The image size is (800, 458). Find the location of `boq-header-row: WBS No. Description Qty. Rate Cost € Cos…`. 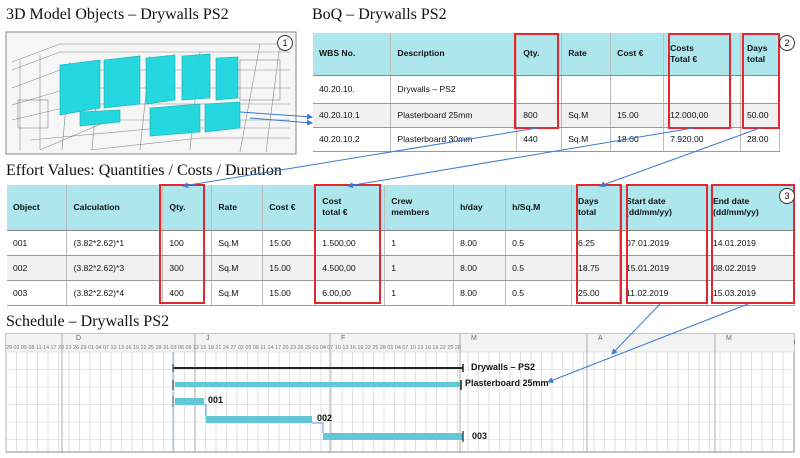

boq-header-row: WBS No. Description Qty. Rate Cost € Cos… is located at coordinates (547, 54).